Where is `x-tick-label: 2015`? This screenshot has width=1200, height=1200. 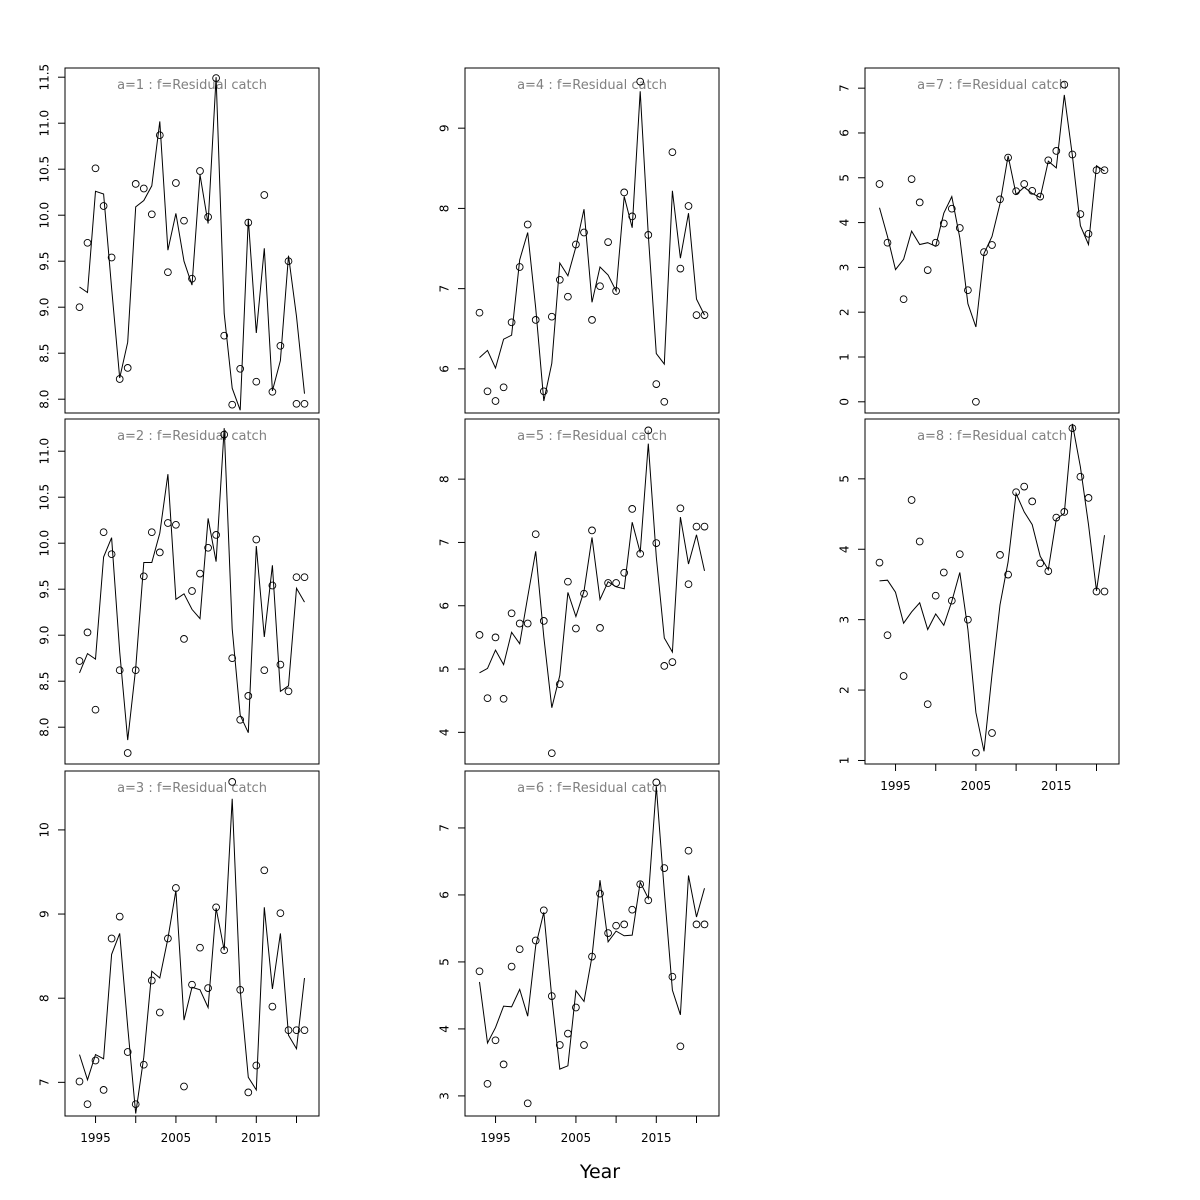 x-tick-label: 2015 is located at coordinates (1056, 786).